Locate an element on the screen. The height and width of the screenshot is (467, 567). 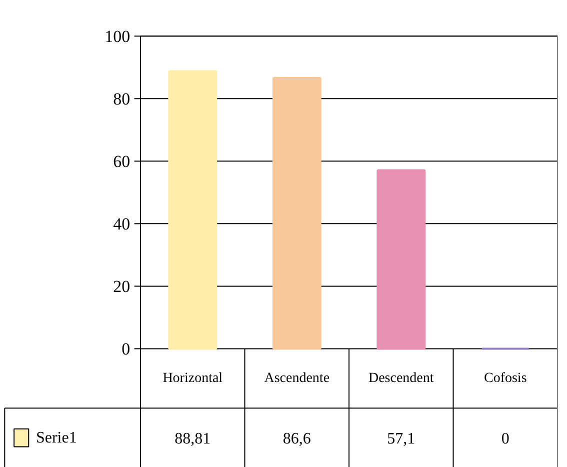
x-tick-label: Horizontal is located at coordinates (192, 378).